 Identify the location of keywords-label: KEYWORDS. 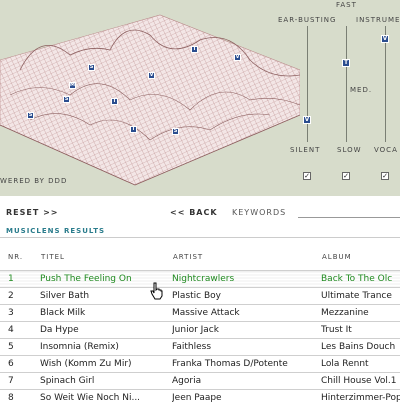
(259, 212).